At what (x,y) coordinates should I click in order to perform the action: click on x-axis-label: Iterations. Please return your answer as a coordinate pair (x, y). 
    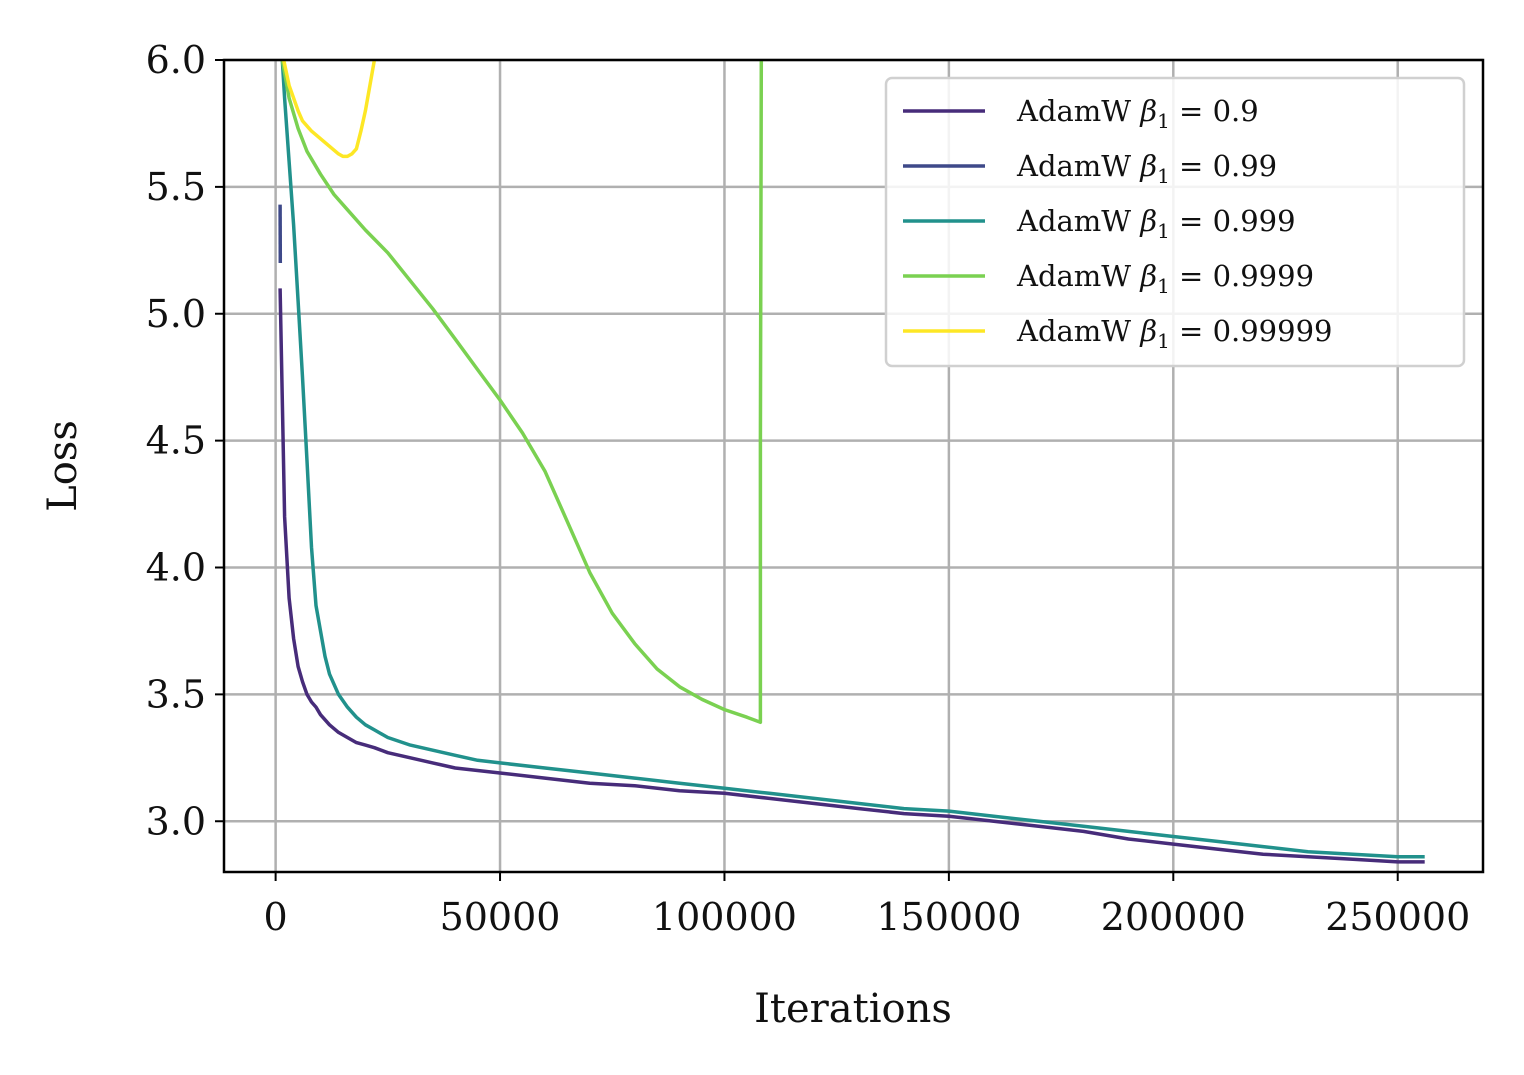
    Looking at the image, I should click on (853, 1009).